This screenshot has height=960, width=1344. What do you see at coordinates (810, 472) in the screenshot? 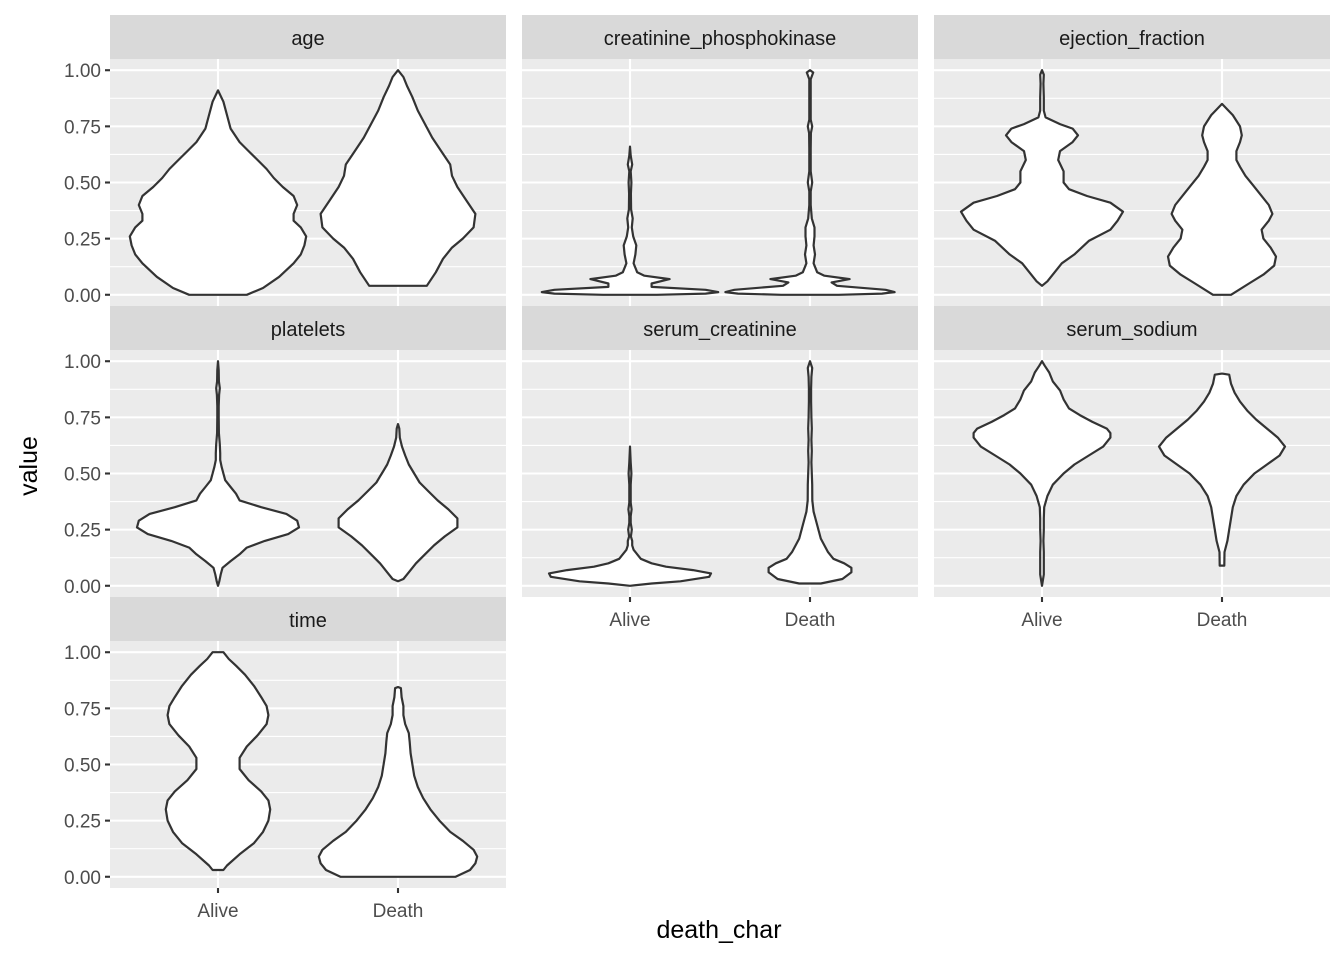
I see `violin-serum_creatinine-death` at bounding box center [810, 472].